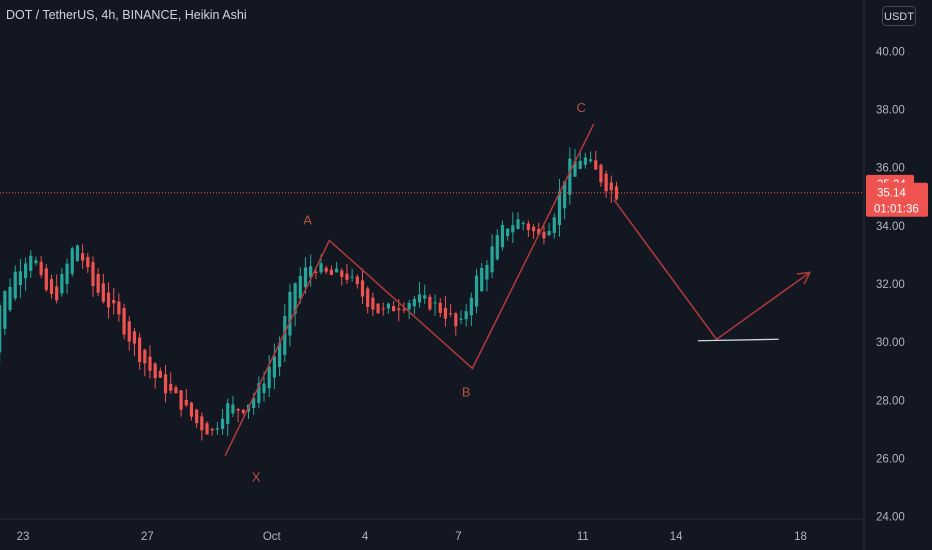 This screenshot has width=932, height=550. I want to click on time-axis: 23 27 Oct 4 7 11 14 18, so click(412, 537).